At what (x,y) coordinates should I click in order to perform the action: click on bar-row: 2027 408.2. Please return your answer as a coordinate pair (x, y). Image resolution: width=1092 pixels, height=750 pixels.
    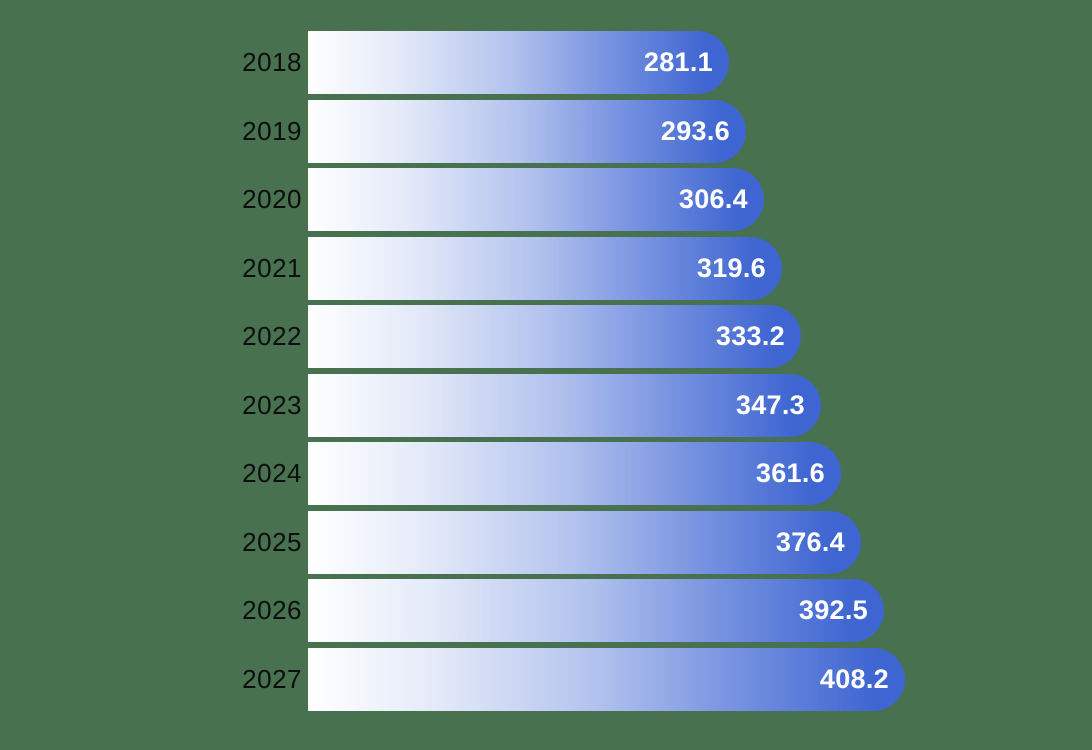
    Looking at the image, I should click on (546, 679).